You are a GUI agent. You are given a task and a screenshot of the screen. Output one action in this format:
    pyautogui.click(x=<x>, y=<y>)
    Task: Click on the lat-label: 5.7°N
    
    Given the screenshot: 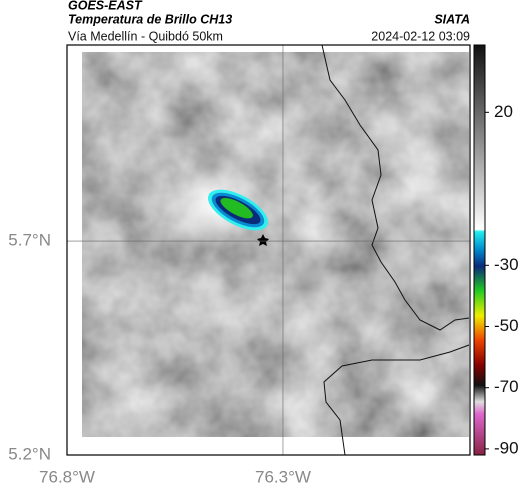 What is the action you would take?
    pyautogui.click(x=29, y=239)
    